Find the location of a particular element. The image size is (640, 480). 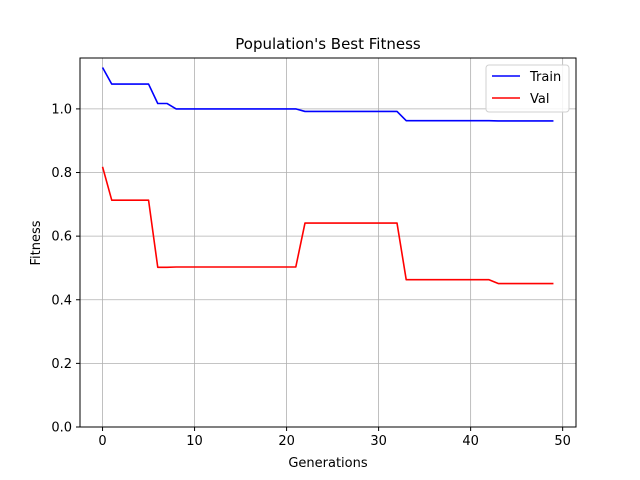

x-axis-title: Generations is located at coordinates (328, 463).